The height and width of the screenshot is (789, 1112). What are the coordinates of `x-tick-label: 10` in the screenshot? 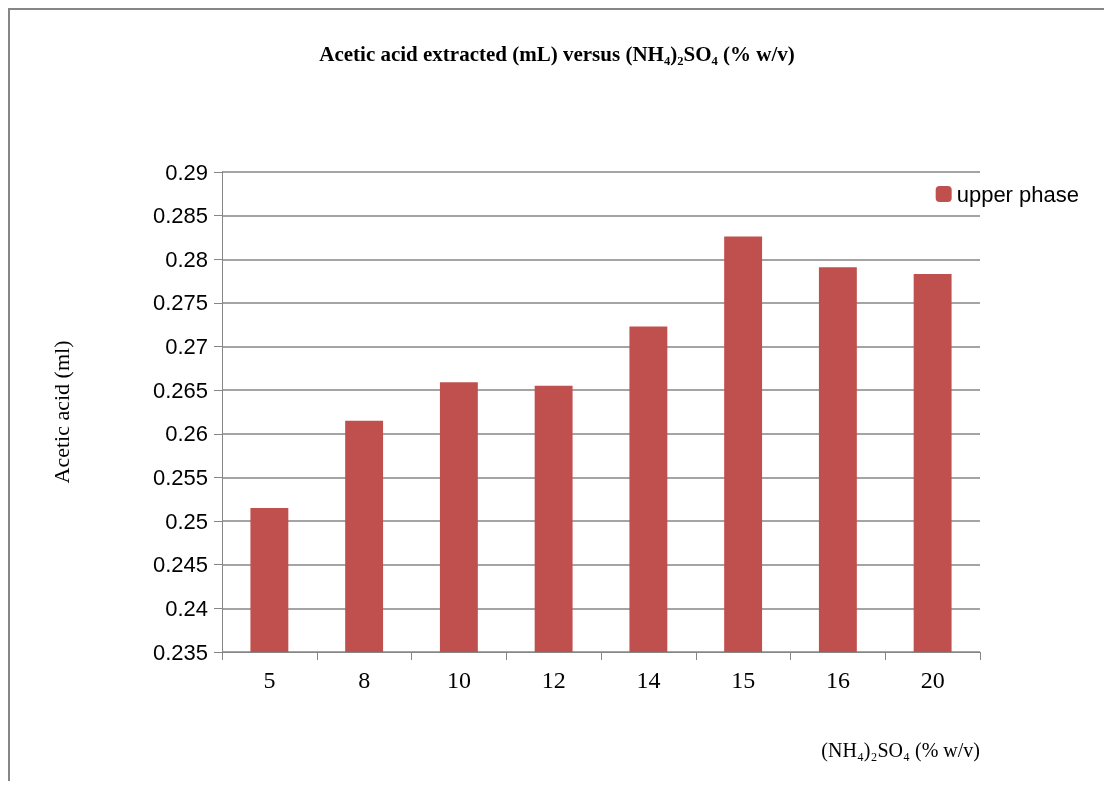 It's located at (458, 680).